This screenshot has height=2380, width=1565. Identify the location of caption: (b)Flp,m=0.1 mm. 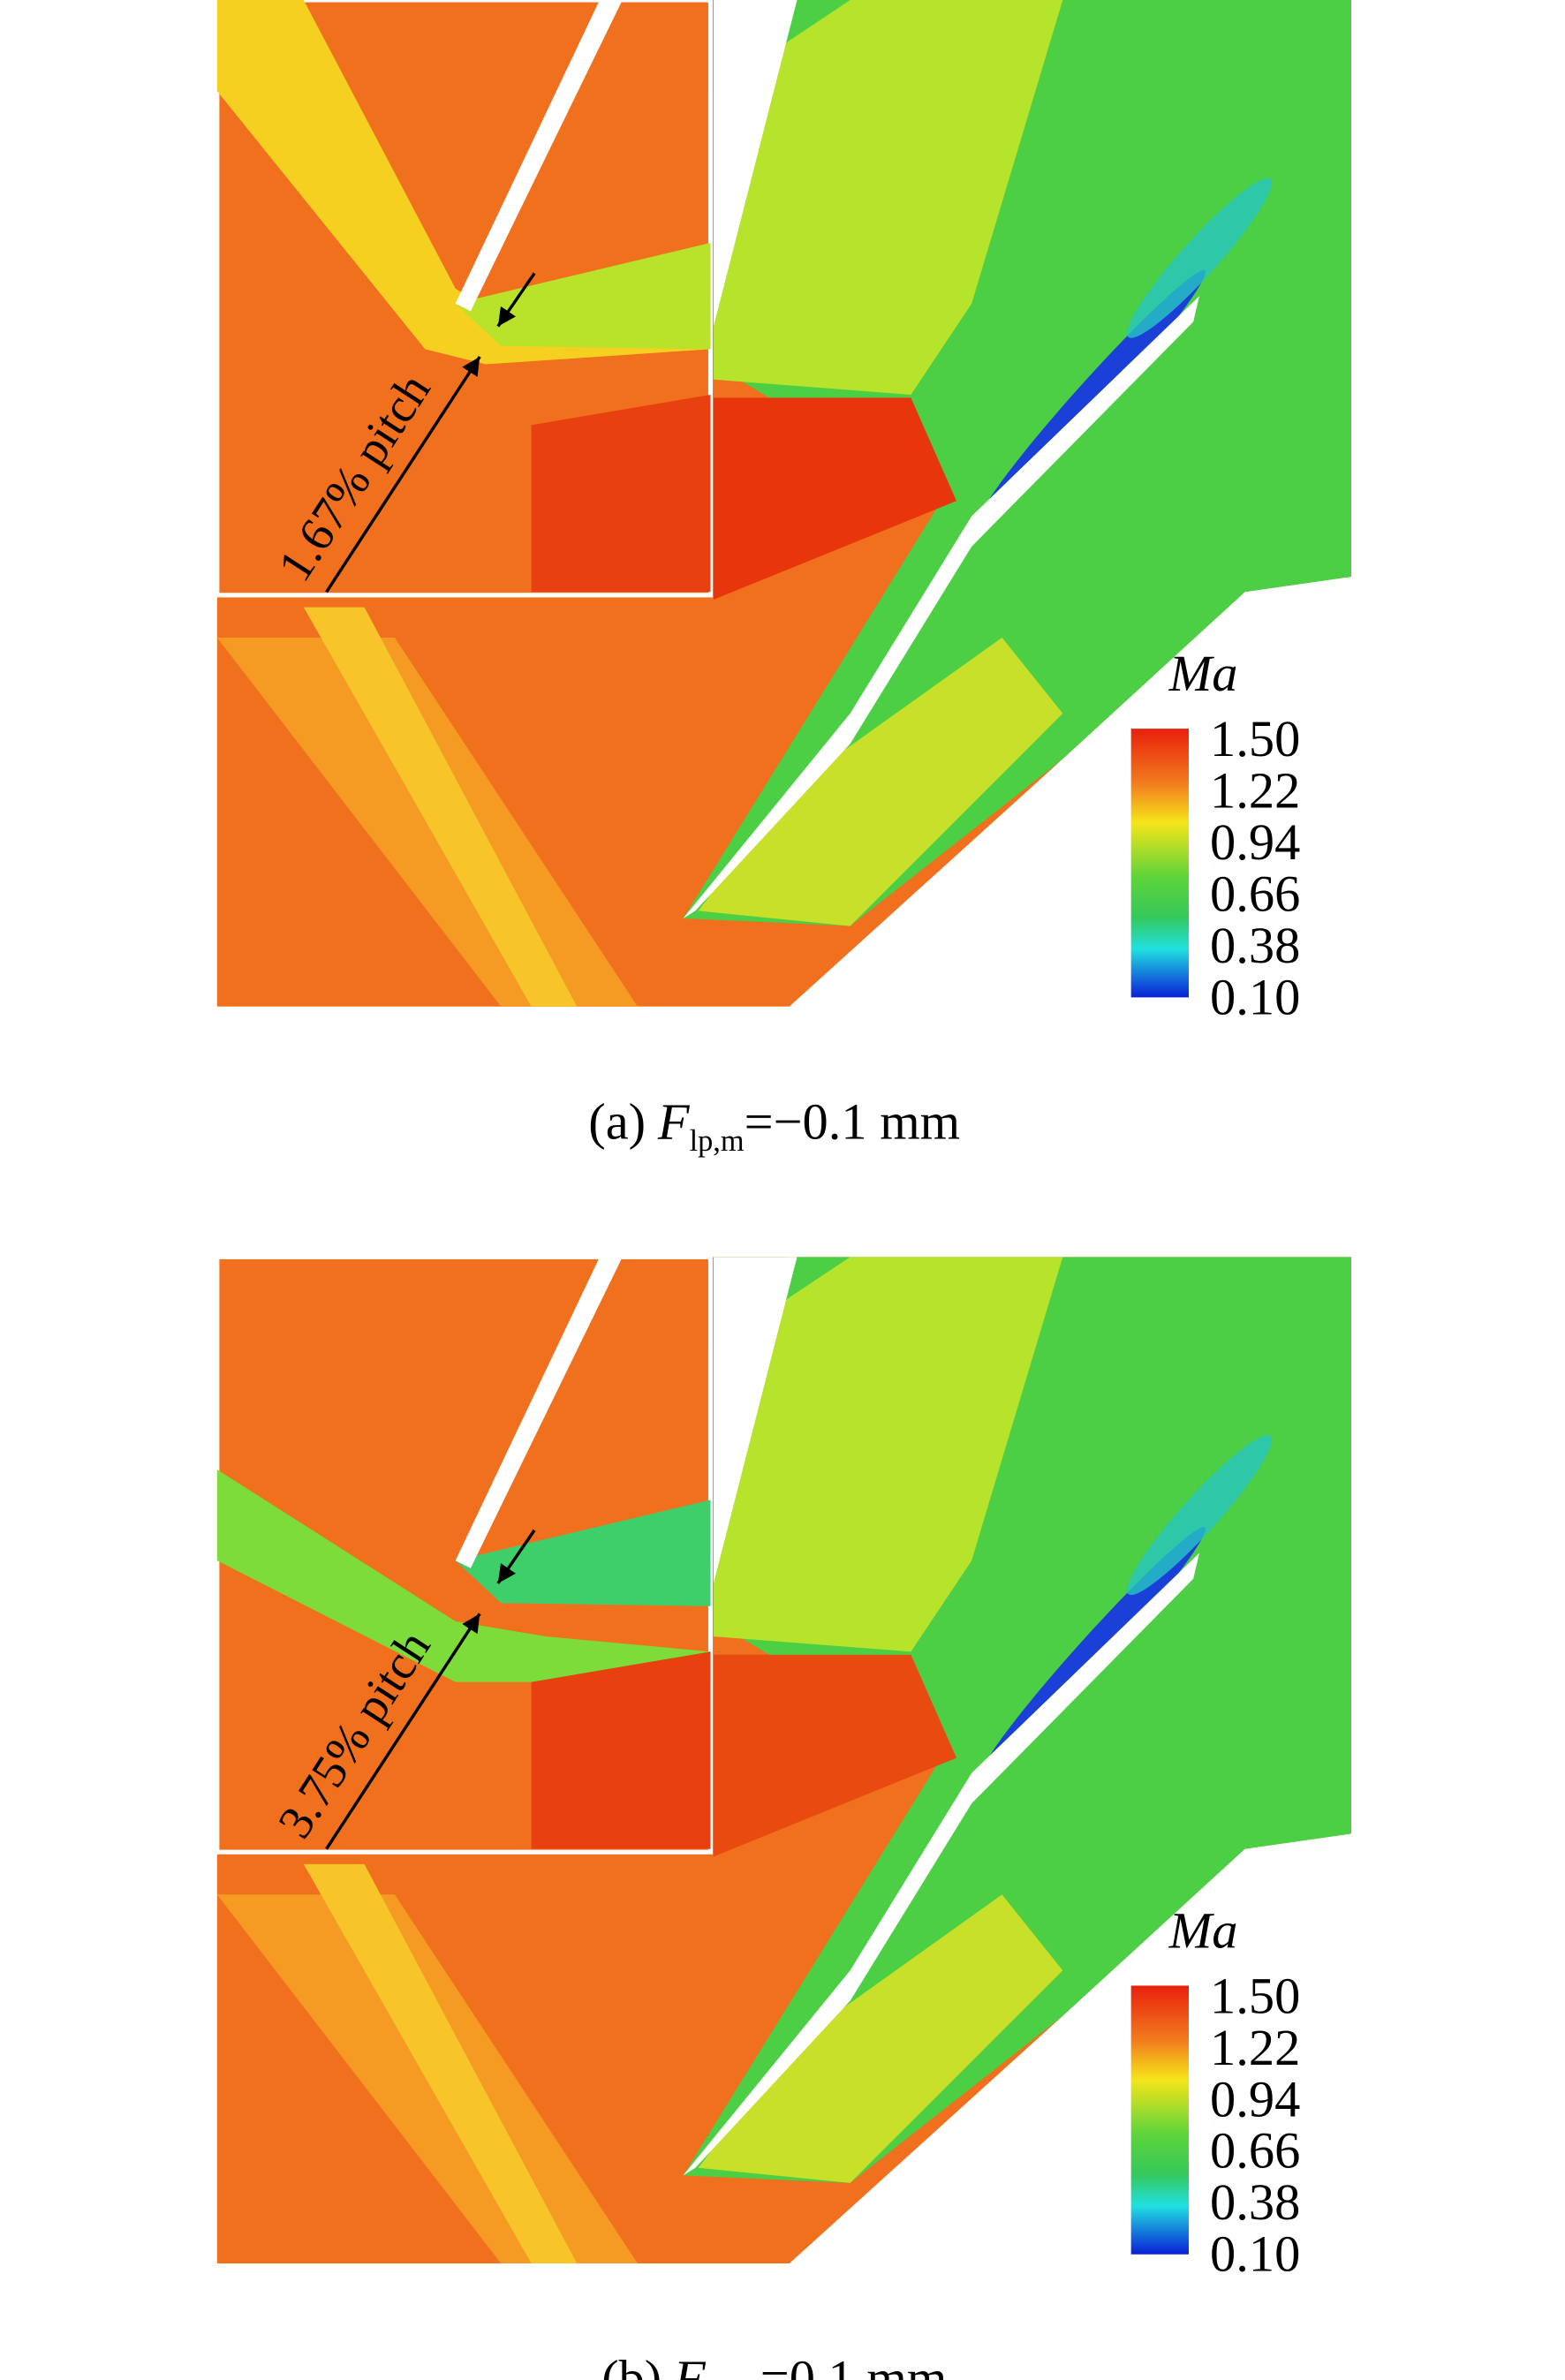
(774, 2365).